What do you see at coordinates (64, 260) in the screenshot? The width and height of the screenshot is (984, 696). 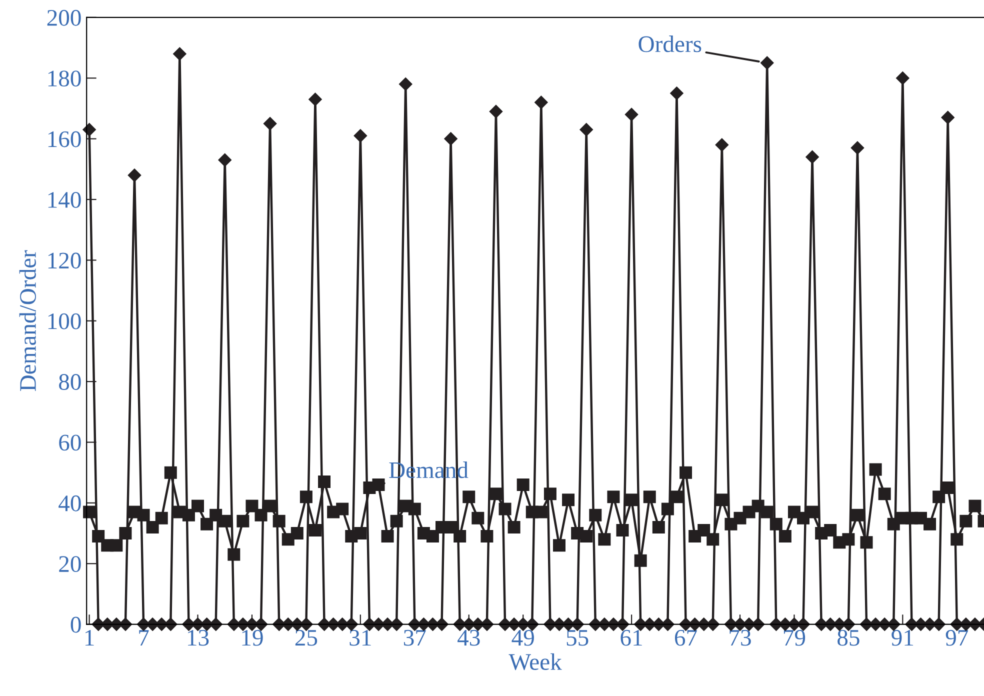 I see `y-tick-label: 120` at bounding box center [64, 260].